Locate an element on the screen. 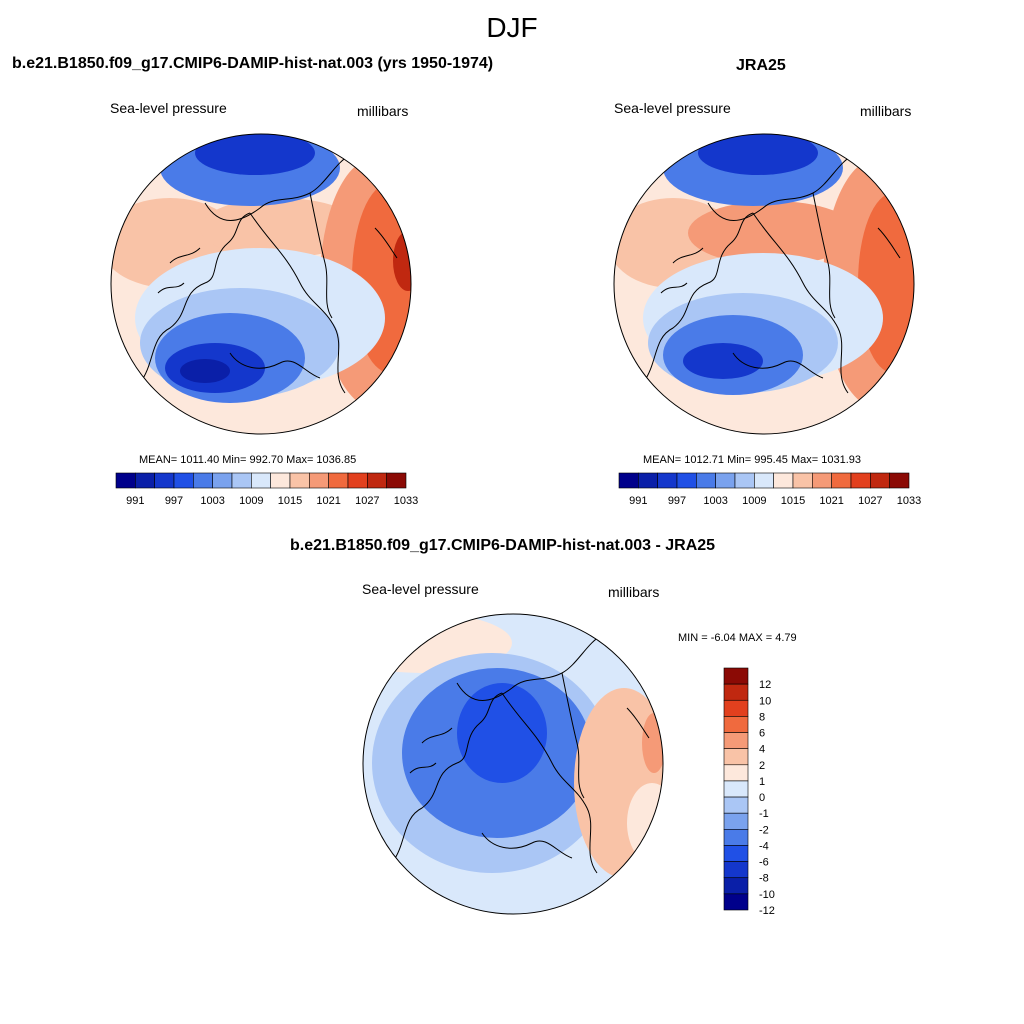  panel-3-units-label: millibars is located at coordinates (634, 592).